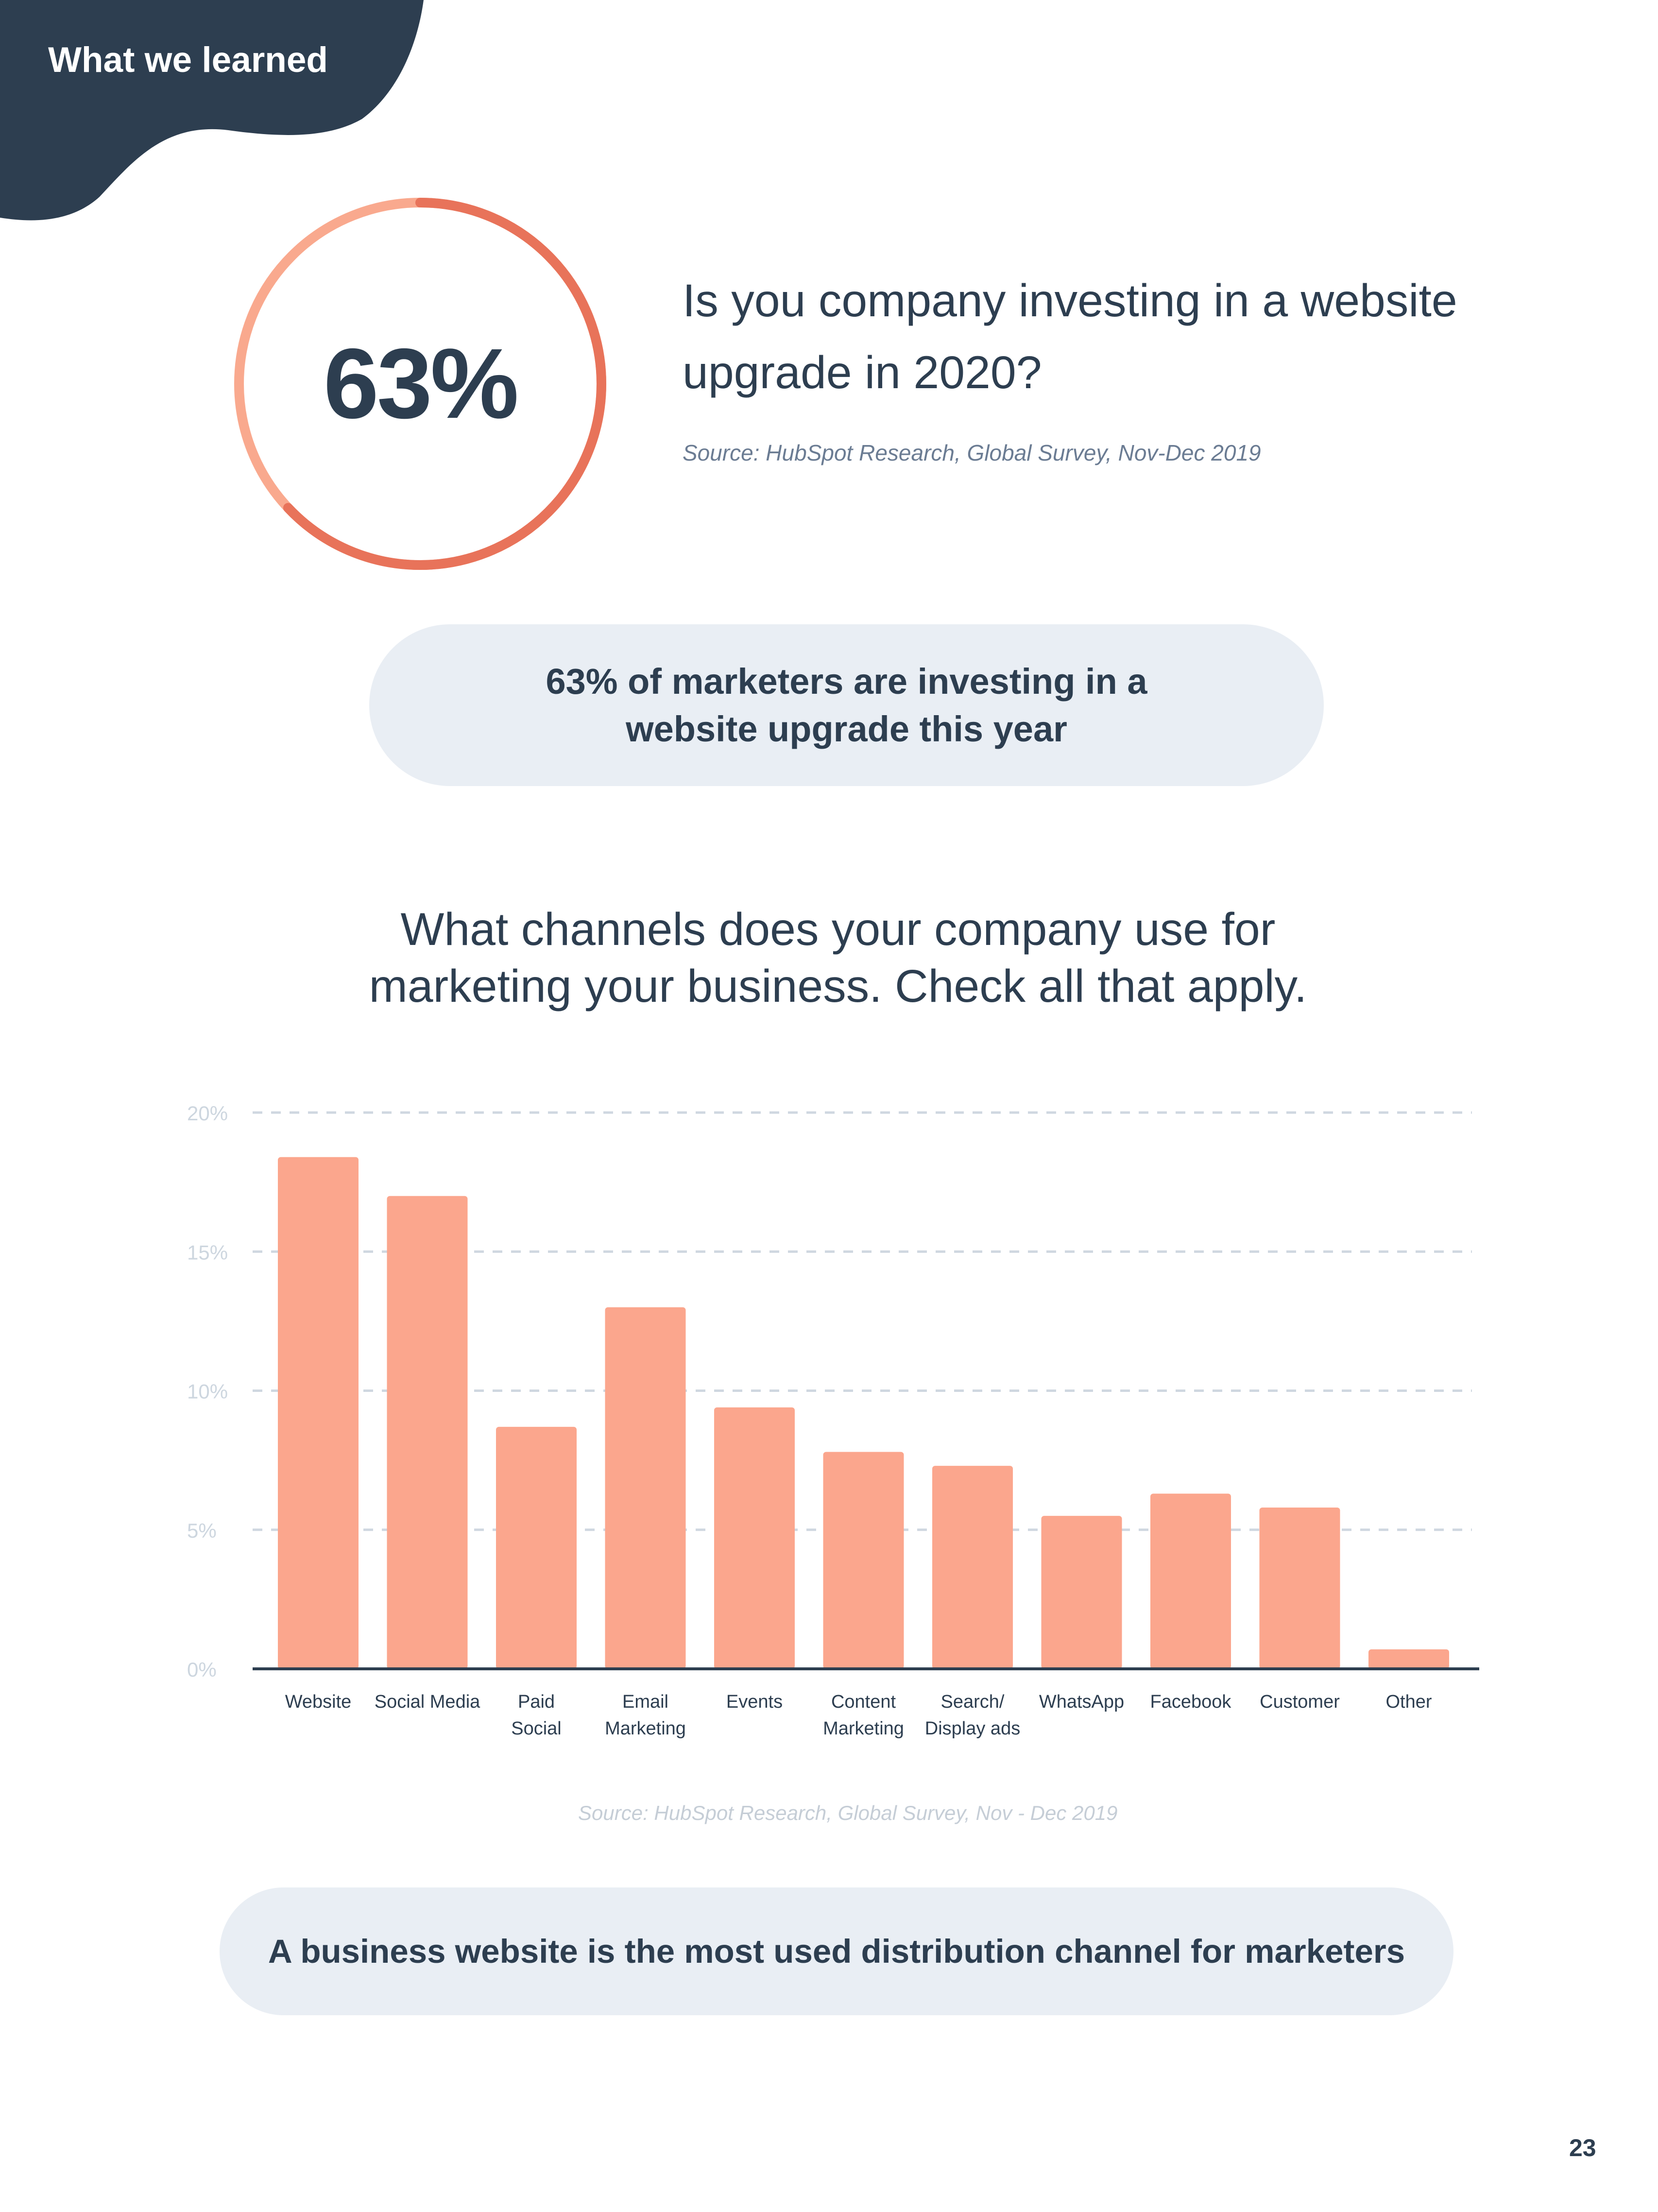 The width and height of the screenshot is (1658, 2212). Describe the element at coordinates (208, 1113) in the screenshot. I see `y-tick-label: 20%` at that location.